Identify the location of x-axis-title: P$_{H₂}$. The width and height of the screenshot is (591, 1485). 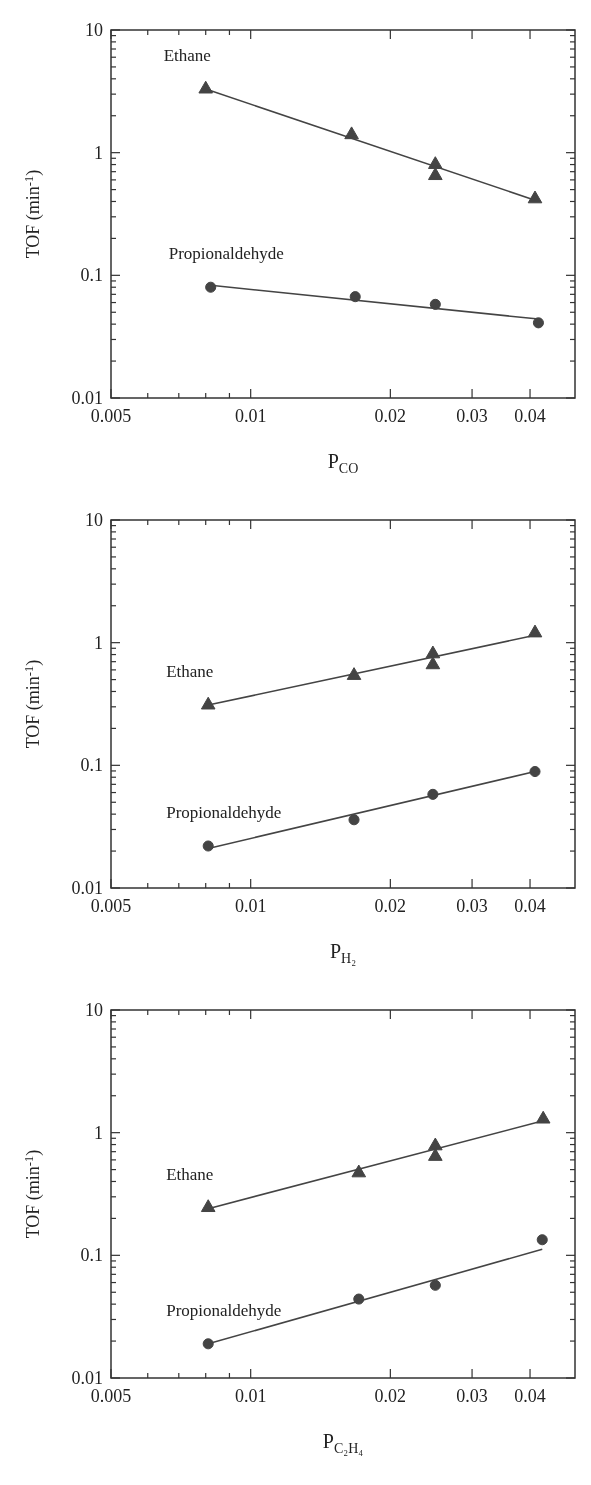
(343, 953).